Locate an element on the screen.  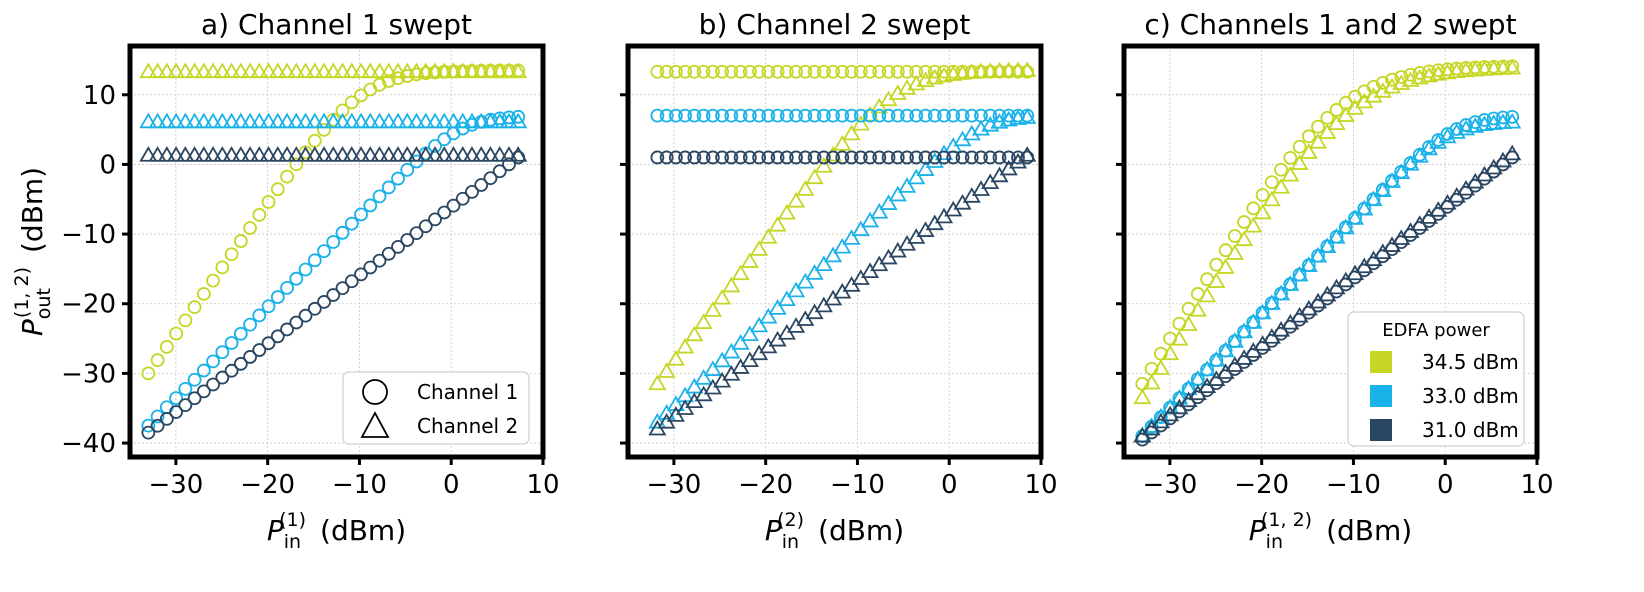
legend-triangle-symbol is located at coordinates (375, 424).